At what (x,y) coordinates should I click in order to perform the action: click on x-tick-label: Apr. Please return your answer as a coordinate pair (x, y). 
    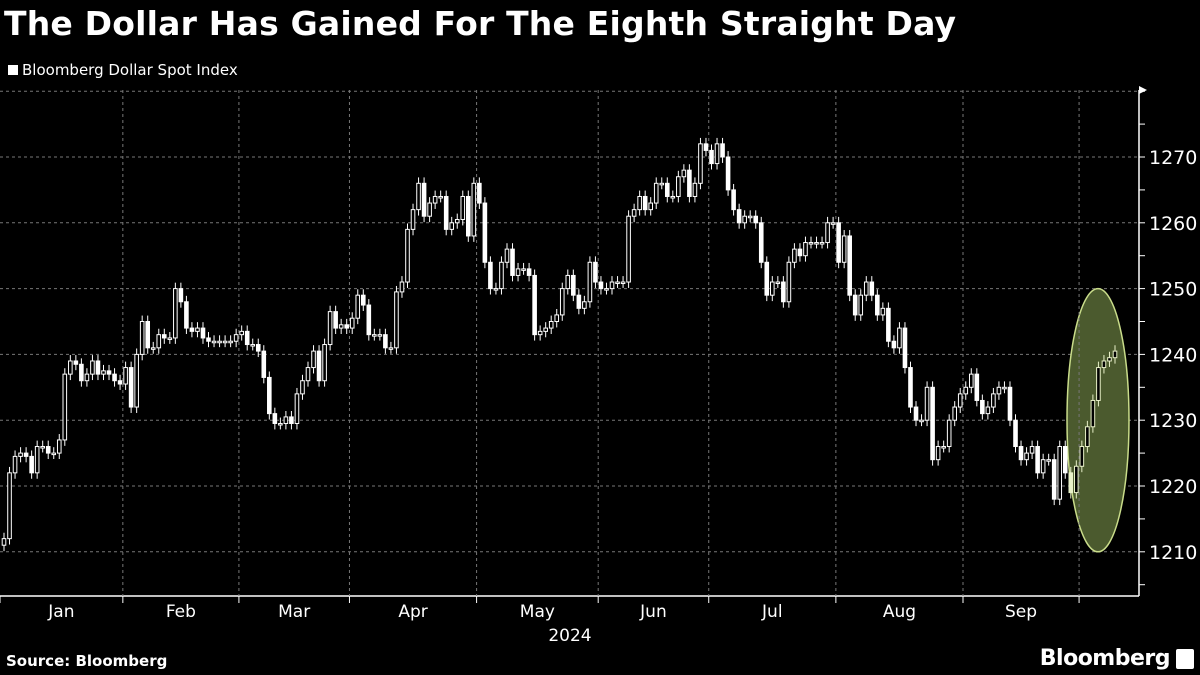
    Looking at the image, I should click on (412, 612).